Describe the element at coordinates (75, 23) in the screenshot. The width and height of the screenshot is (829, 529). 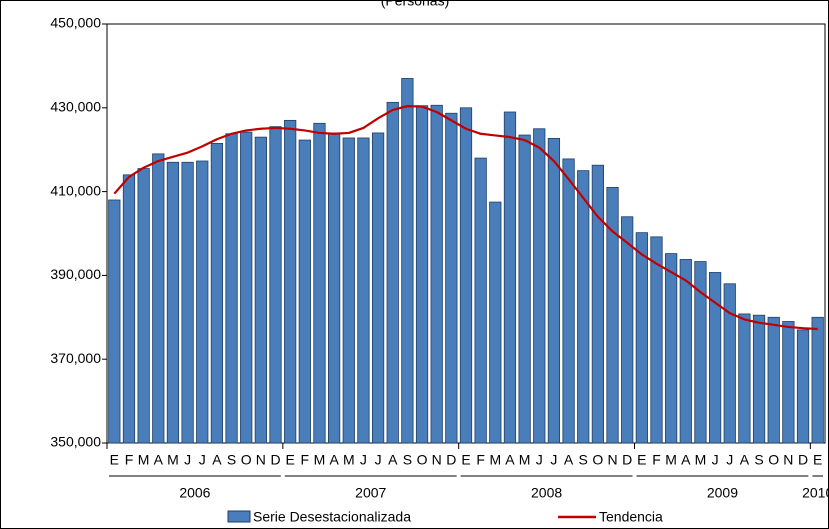
I see `y-tick-label: 450,000` at that location.